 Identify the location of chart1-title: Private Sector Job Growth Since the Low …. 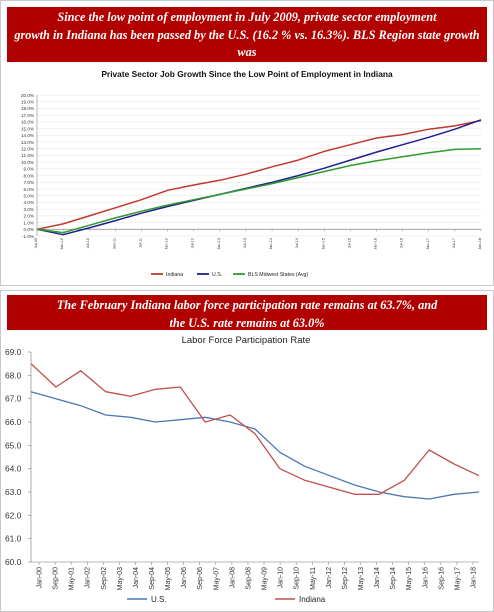
(247, 74).